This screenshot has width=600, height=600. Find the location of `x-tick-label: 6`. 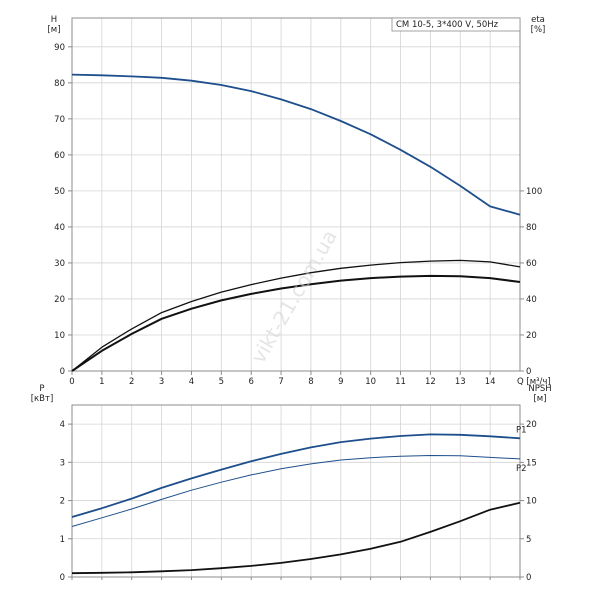

x-tick-label: 6 is located at coordinates (250, 382).